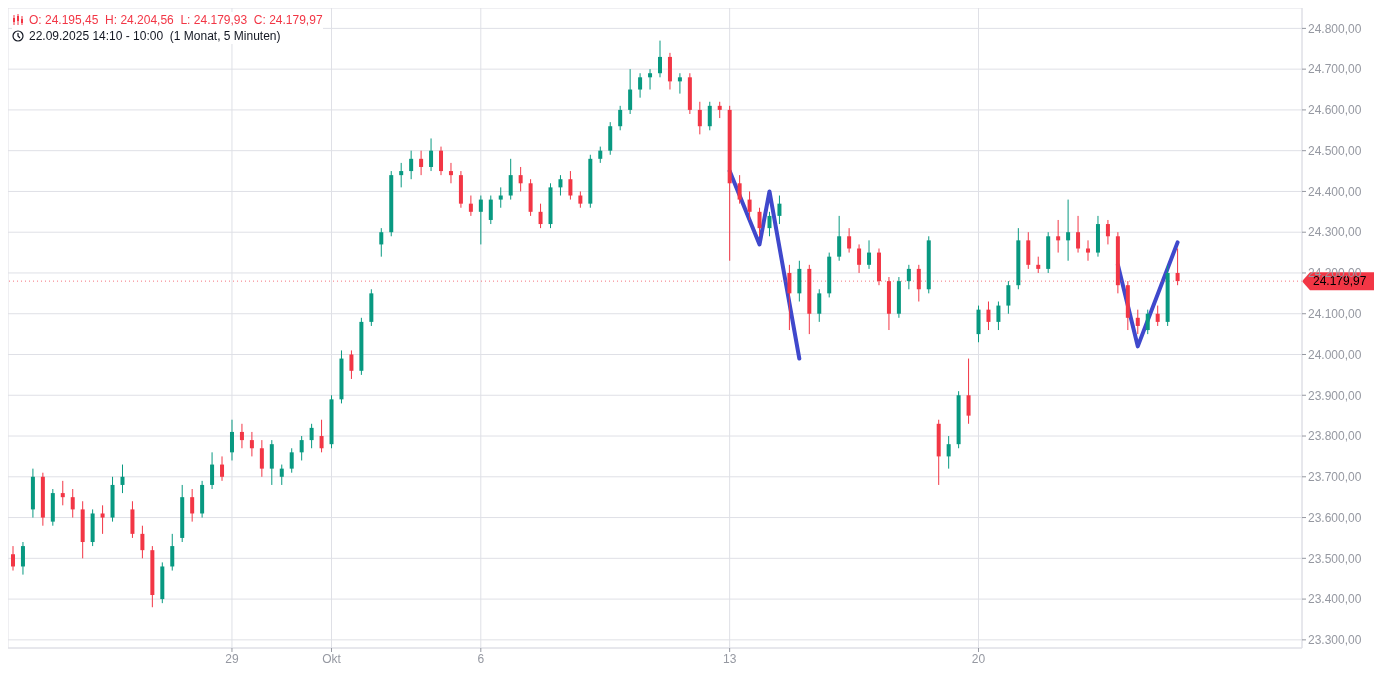 The height and width of the screenshot is (677, 1382). I want to click on y-tick-label: 24.800,00, so click(1335, 28).